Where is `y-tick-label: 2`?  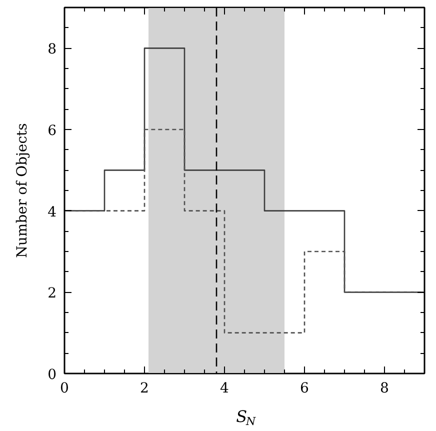 y-tick-label: 2 is located at coordinates (52, 294).